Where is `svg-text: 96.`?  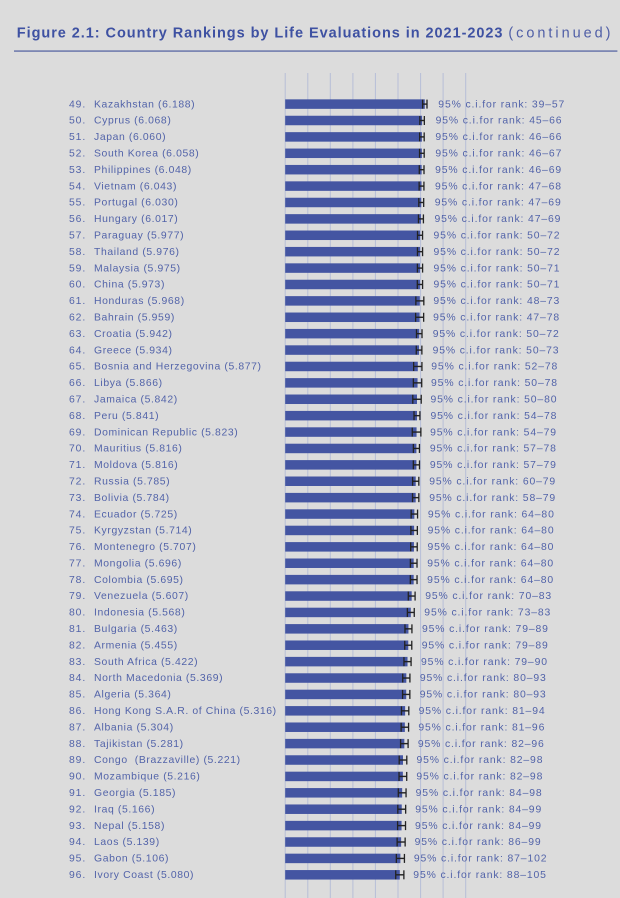
svg-text: 96. is located at coordinates (77, 875).